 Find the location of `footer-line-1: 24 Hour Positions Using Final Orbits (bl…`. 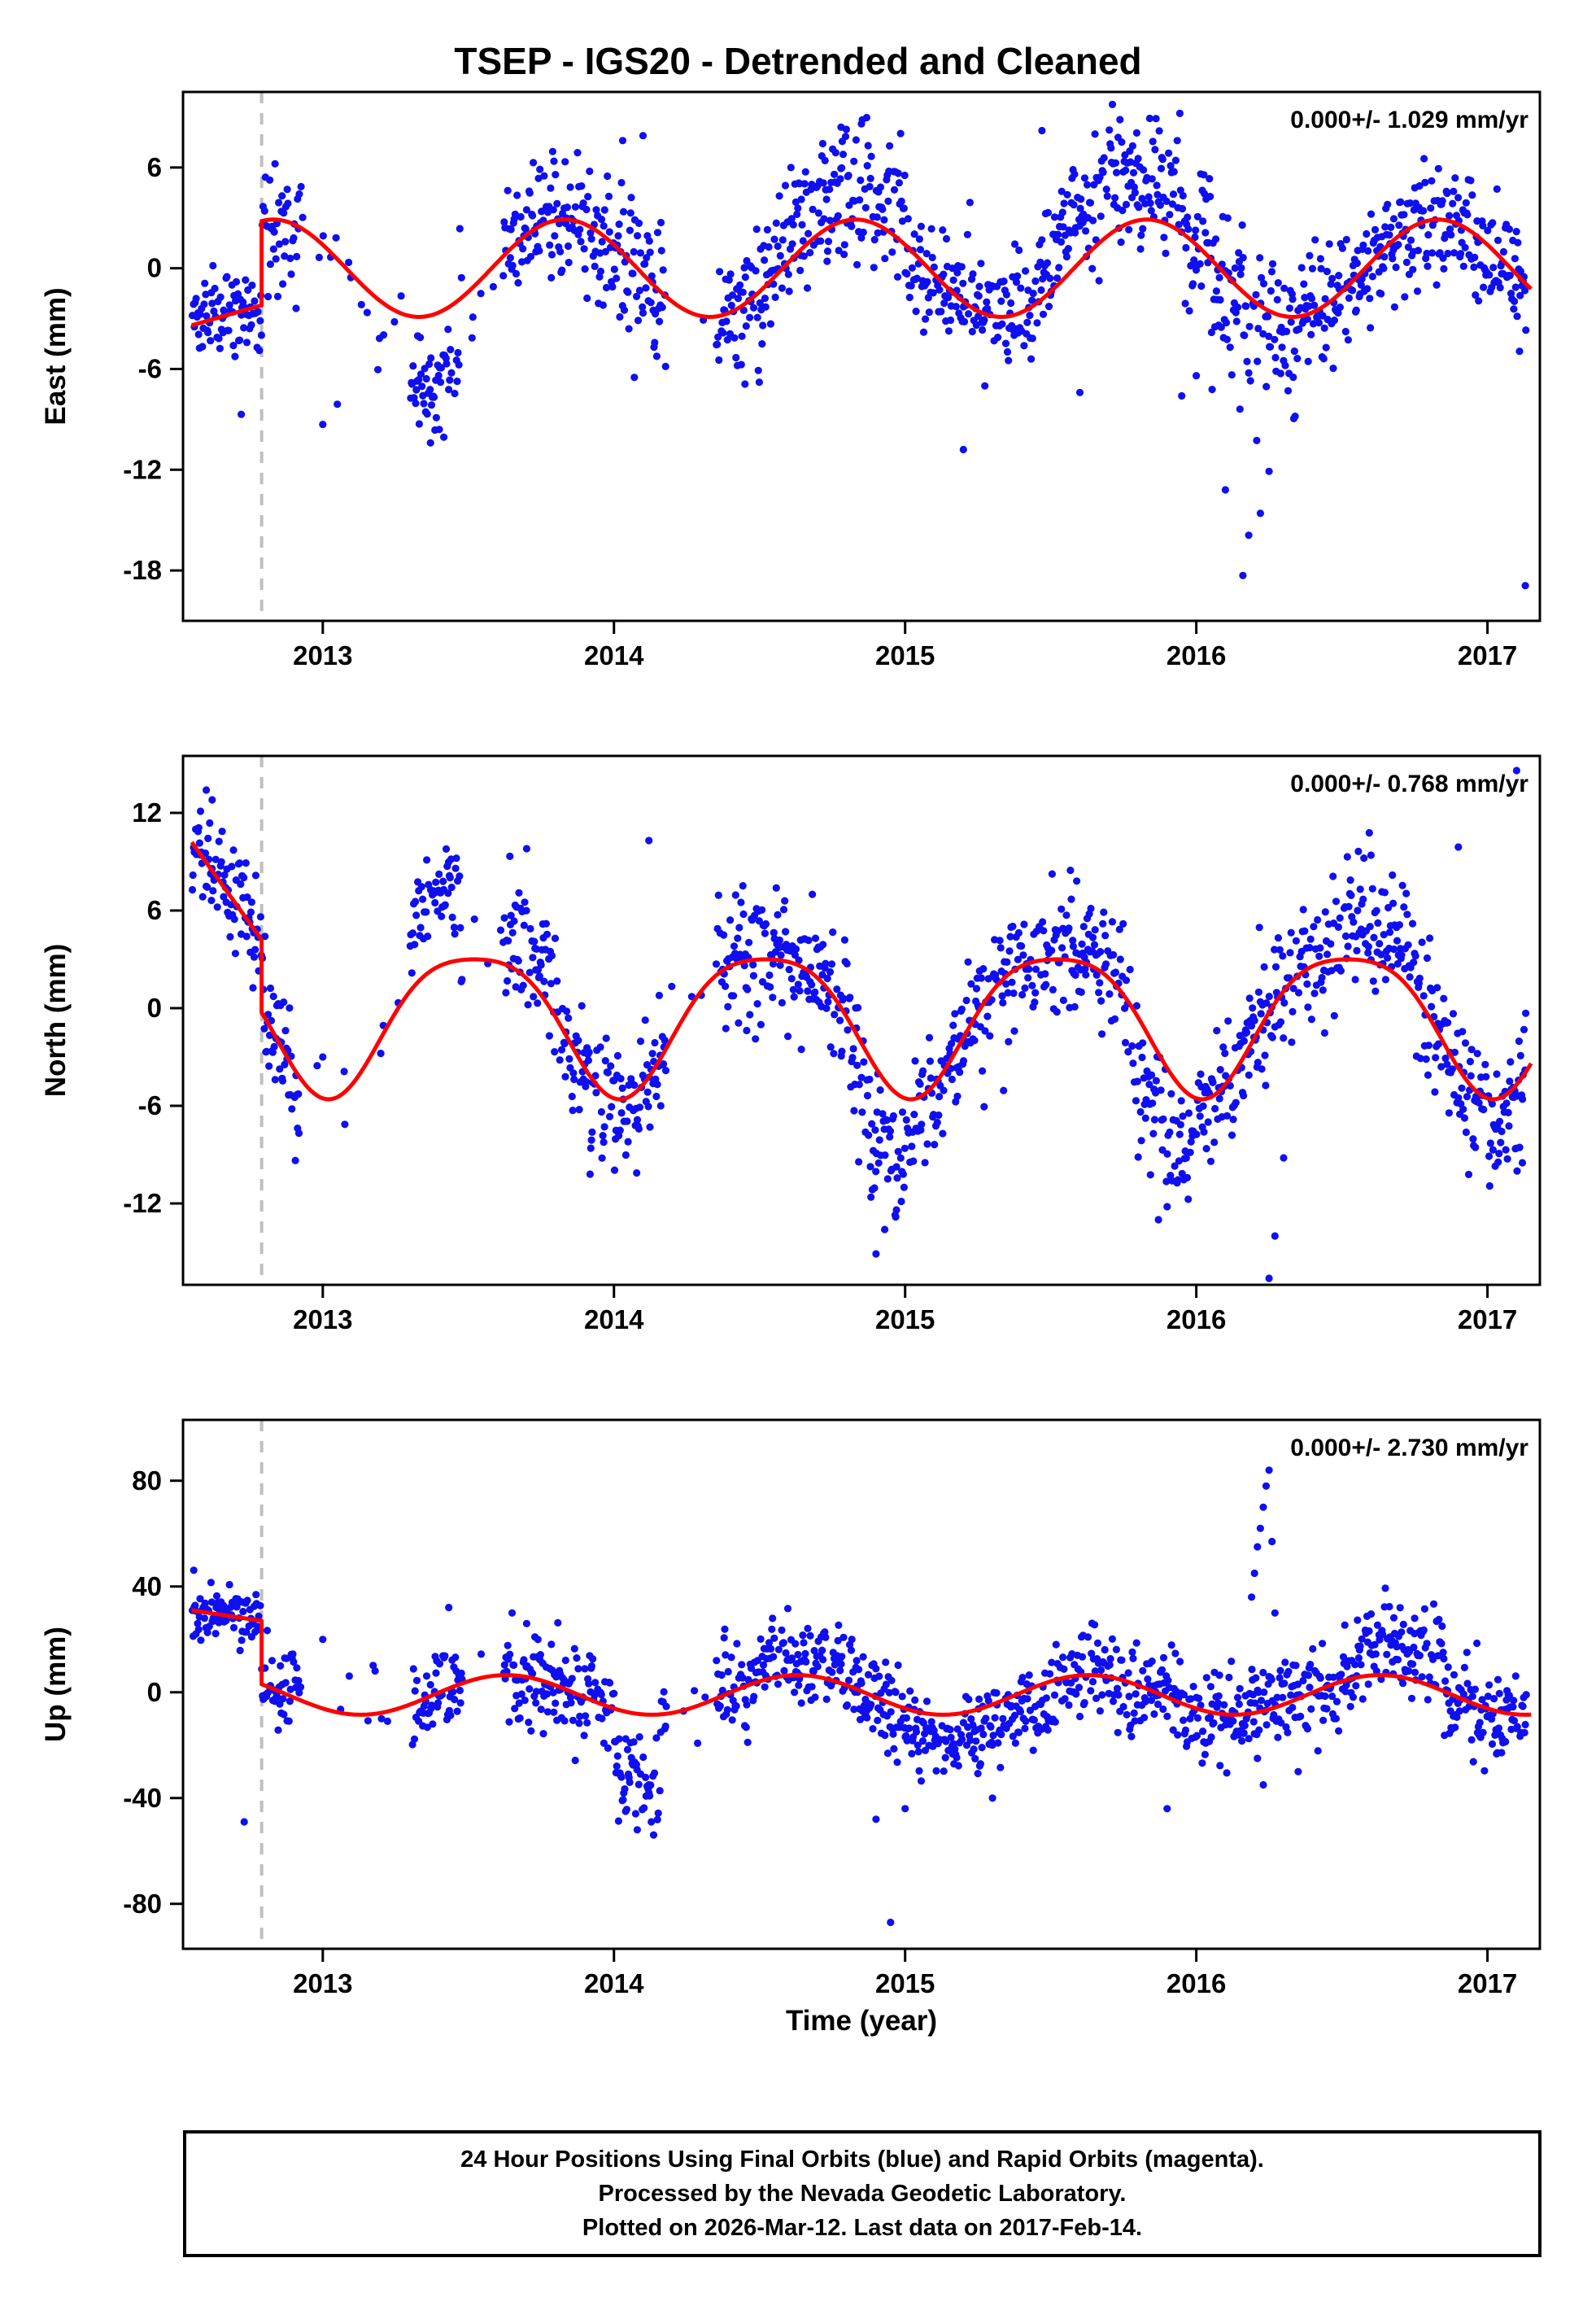

footer-line-1: 24 Hour Positions Using Final Orbits (bl… is located at coordinates (862, 2160).